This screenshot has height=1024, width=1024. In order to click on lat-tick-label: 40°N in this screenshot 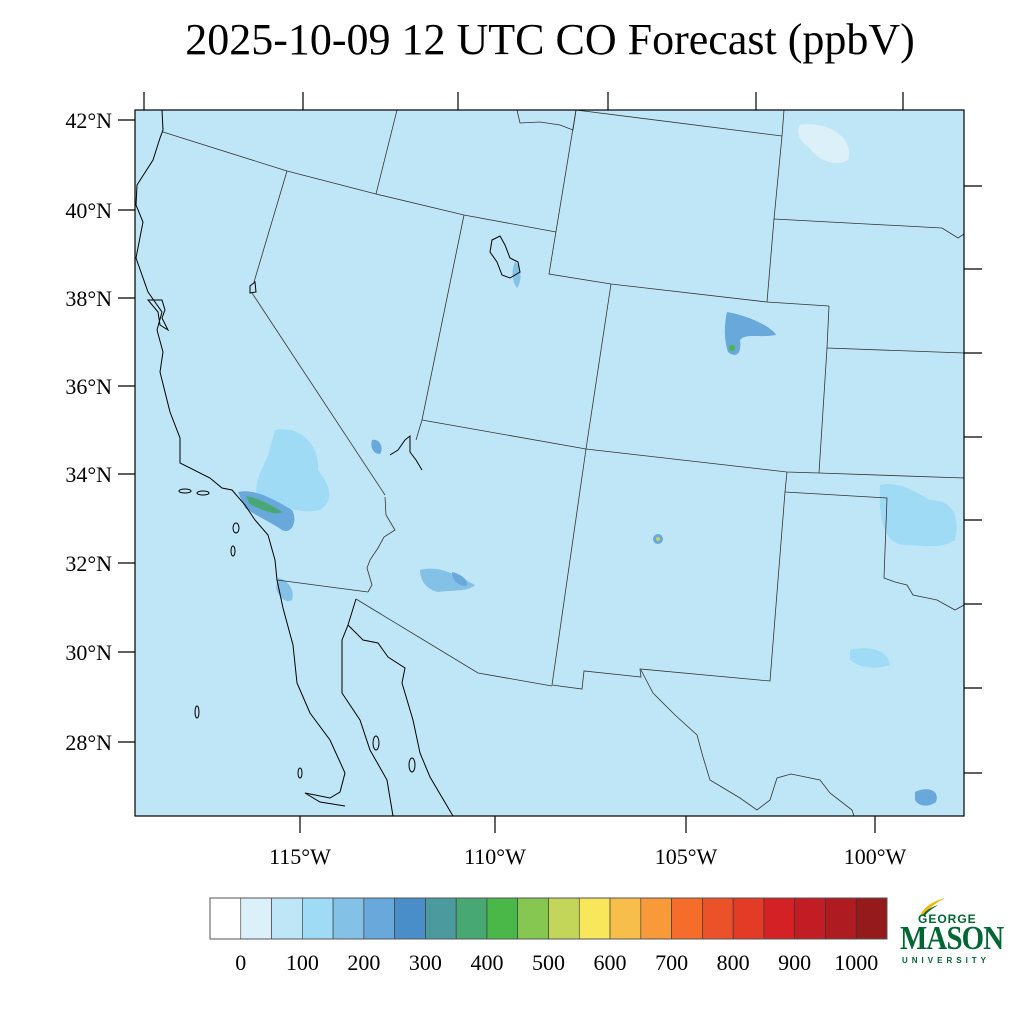, I will do `click(88, 210)`.